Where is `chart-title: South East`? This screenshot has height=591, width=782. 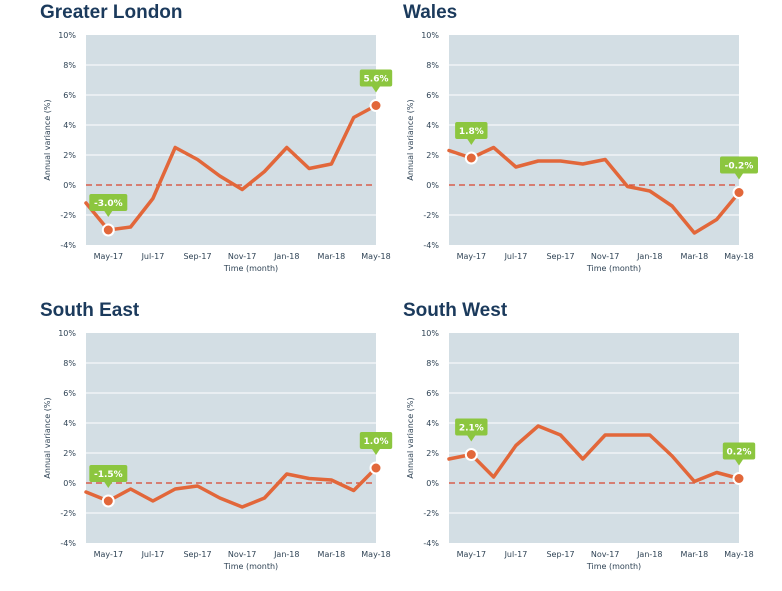
chart-title: South East is located at coordinates (90, 310).